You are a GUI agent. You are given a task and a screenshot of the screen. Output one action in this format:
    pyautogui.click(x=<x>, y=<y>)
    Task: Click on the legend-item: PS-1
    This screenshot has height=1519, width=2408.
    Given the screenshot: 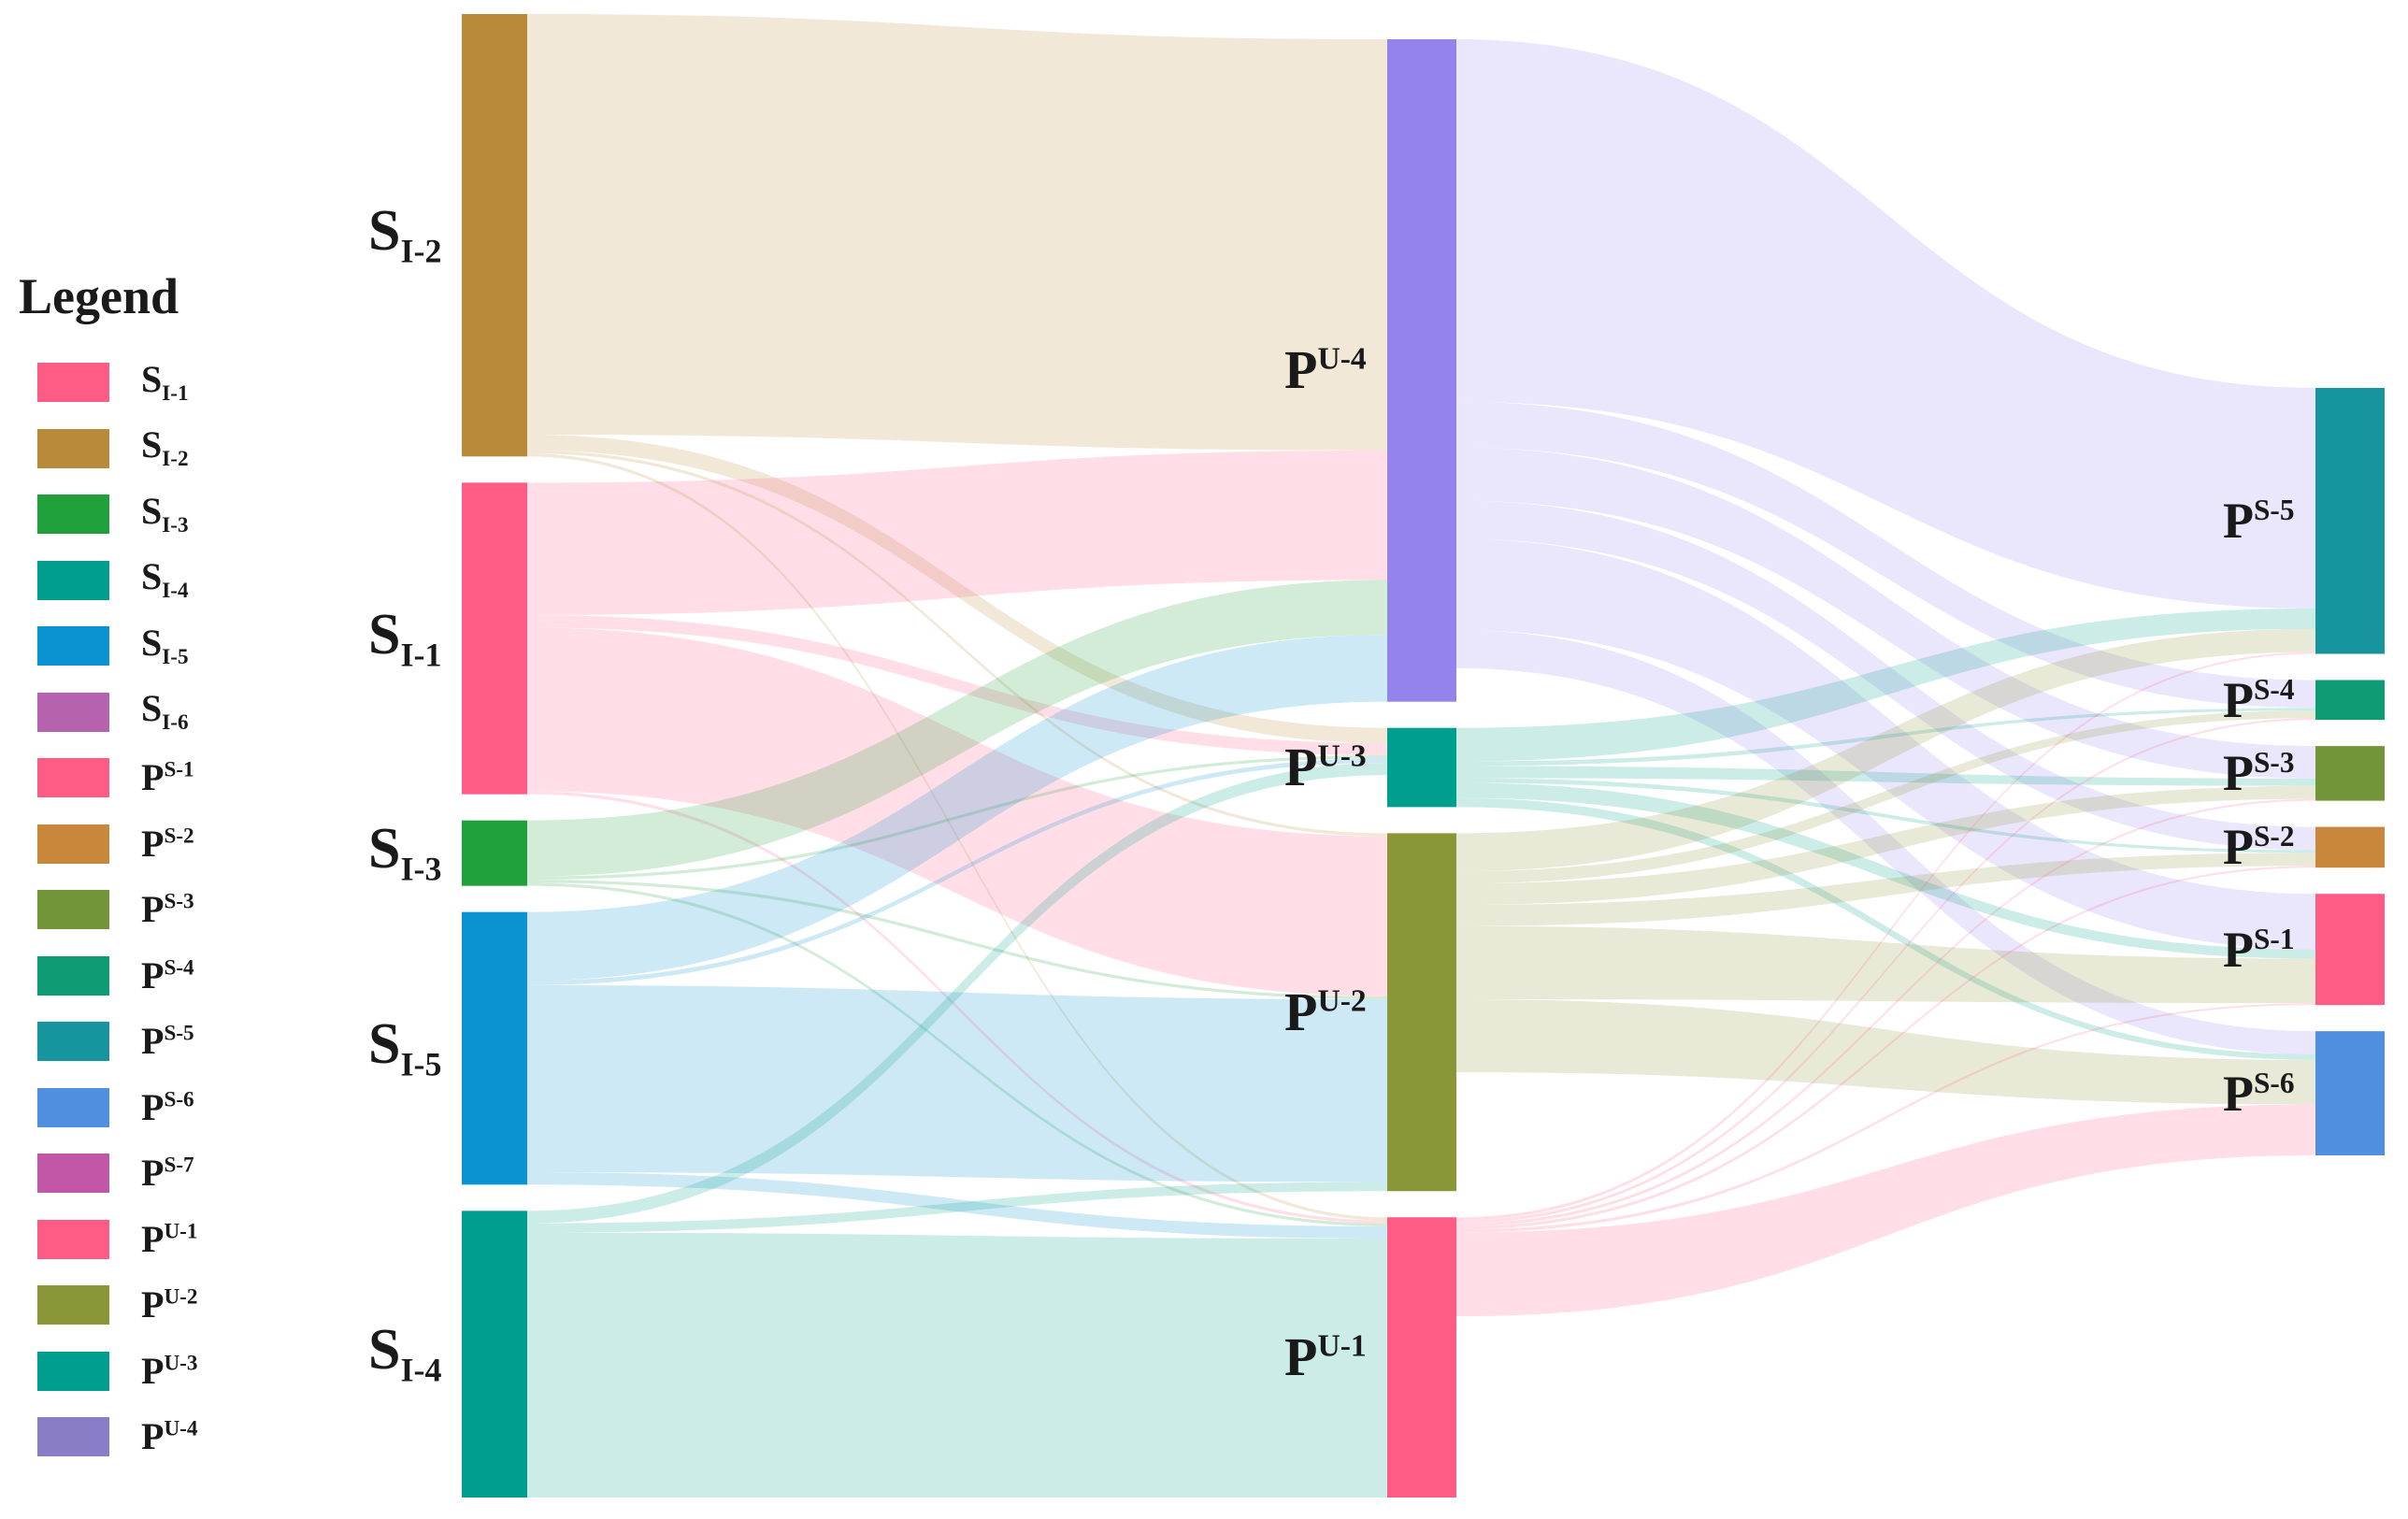 What is the action you would take?
    pyautogui.click(x=138, y=778)
    